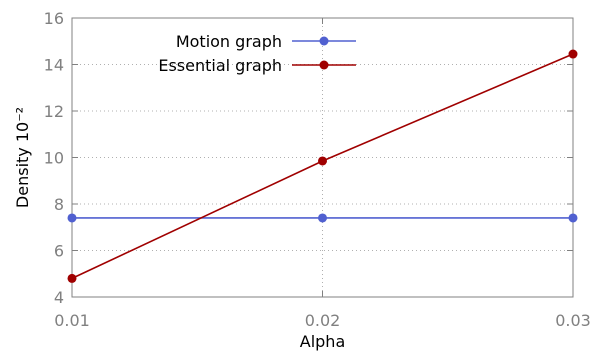 The image size is (600, 356). Describe the element at coordinates (323, 320) in the screenshot. I see `x-tick-label: 0.02` at that location.